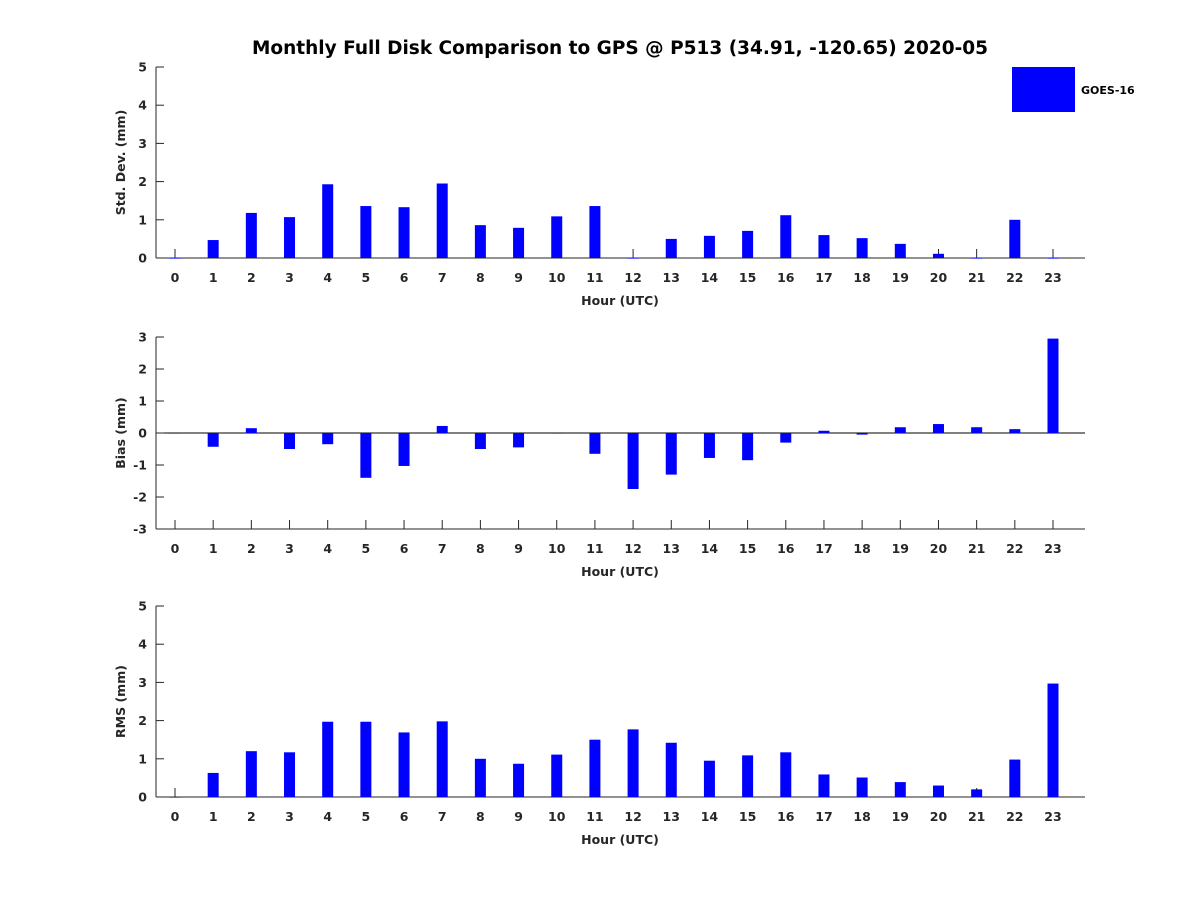 The image size is (1200, 900). What do you see at coordinates (939, 277) in the screenshot?
I see `std-dev-x-tick-label: 20` at bounding box center [939, 277].